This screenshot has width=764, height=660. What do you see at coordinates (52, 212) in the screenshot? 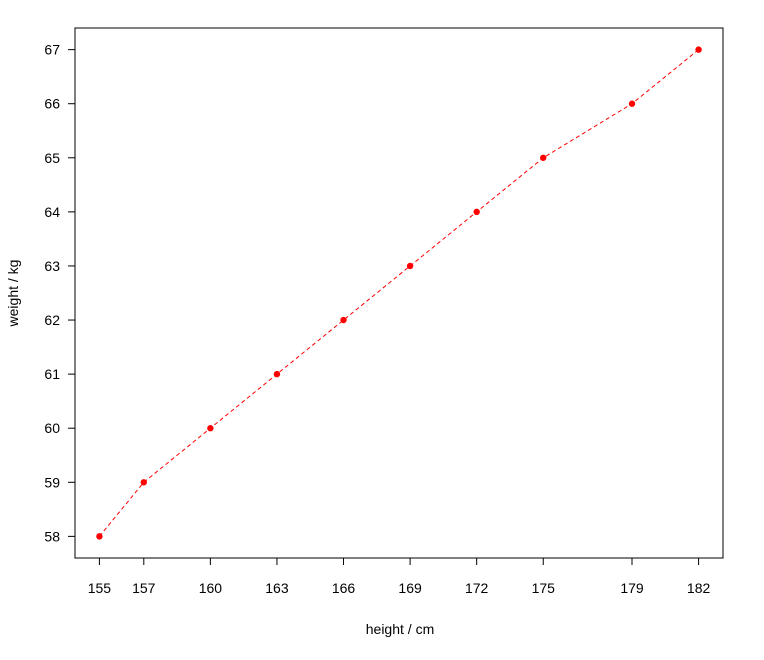
I see `y-tick-label: 64` at bounding box center [52, 212].